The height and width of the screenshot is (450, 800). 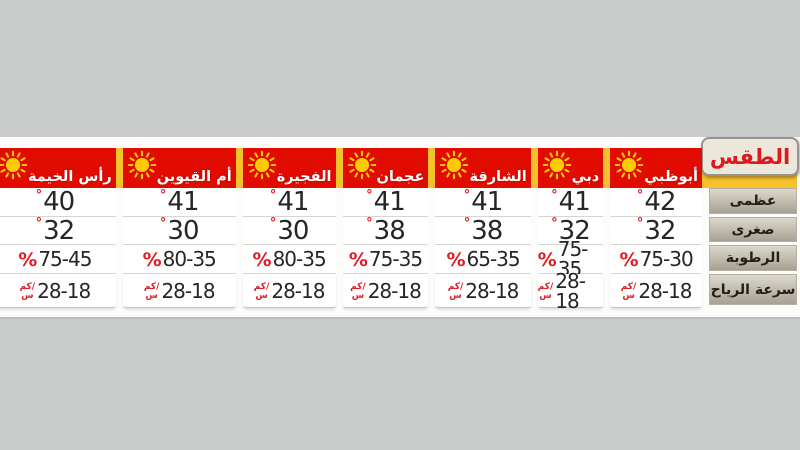 I want to click on max-temp-value: 42, so click(x=660, y=202).